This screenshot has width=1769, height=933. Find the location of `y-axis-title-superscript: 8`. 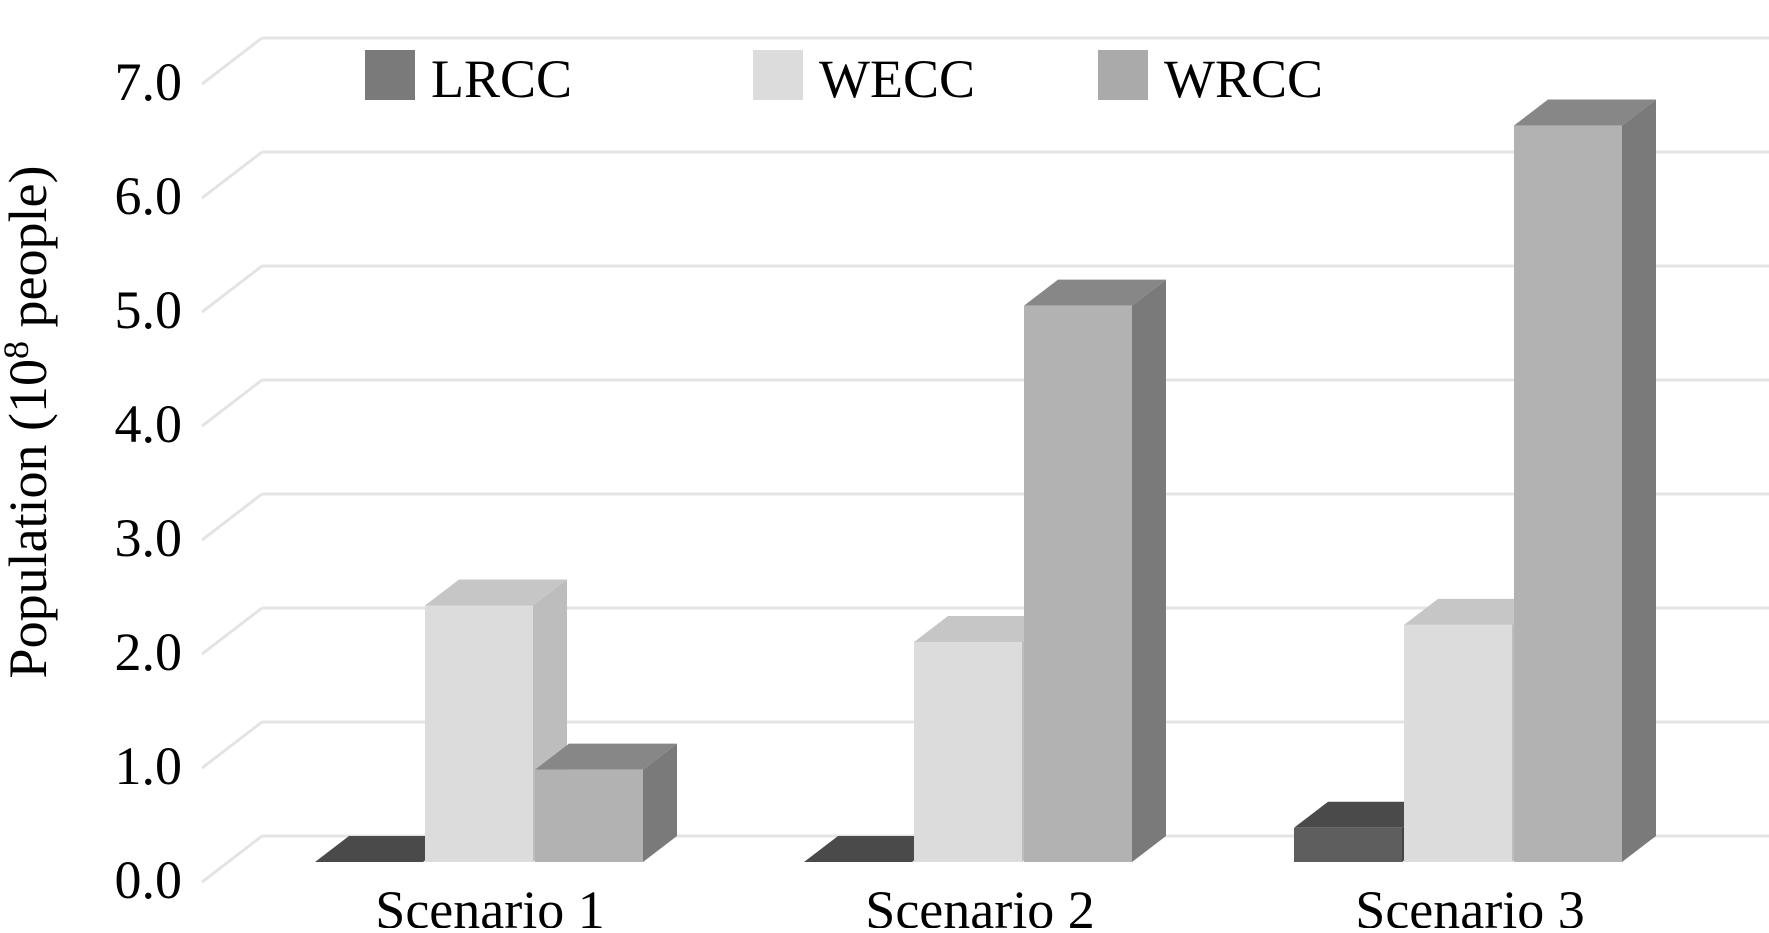

y-axis-title-superscript: 8 is located at coordinates (18, 350).